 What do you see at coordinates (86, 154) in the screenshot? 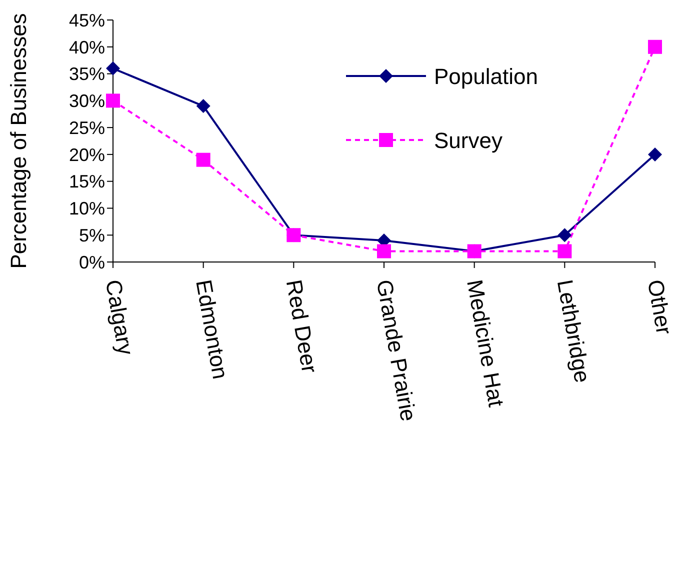
I see `y-tick-label: 20%` at bounding box center [86, 154].